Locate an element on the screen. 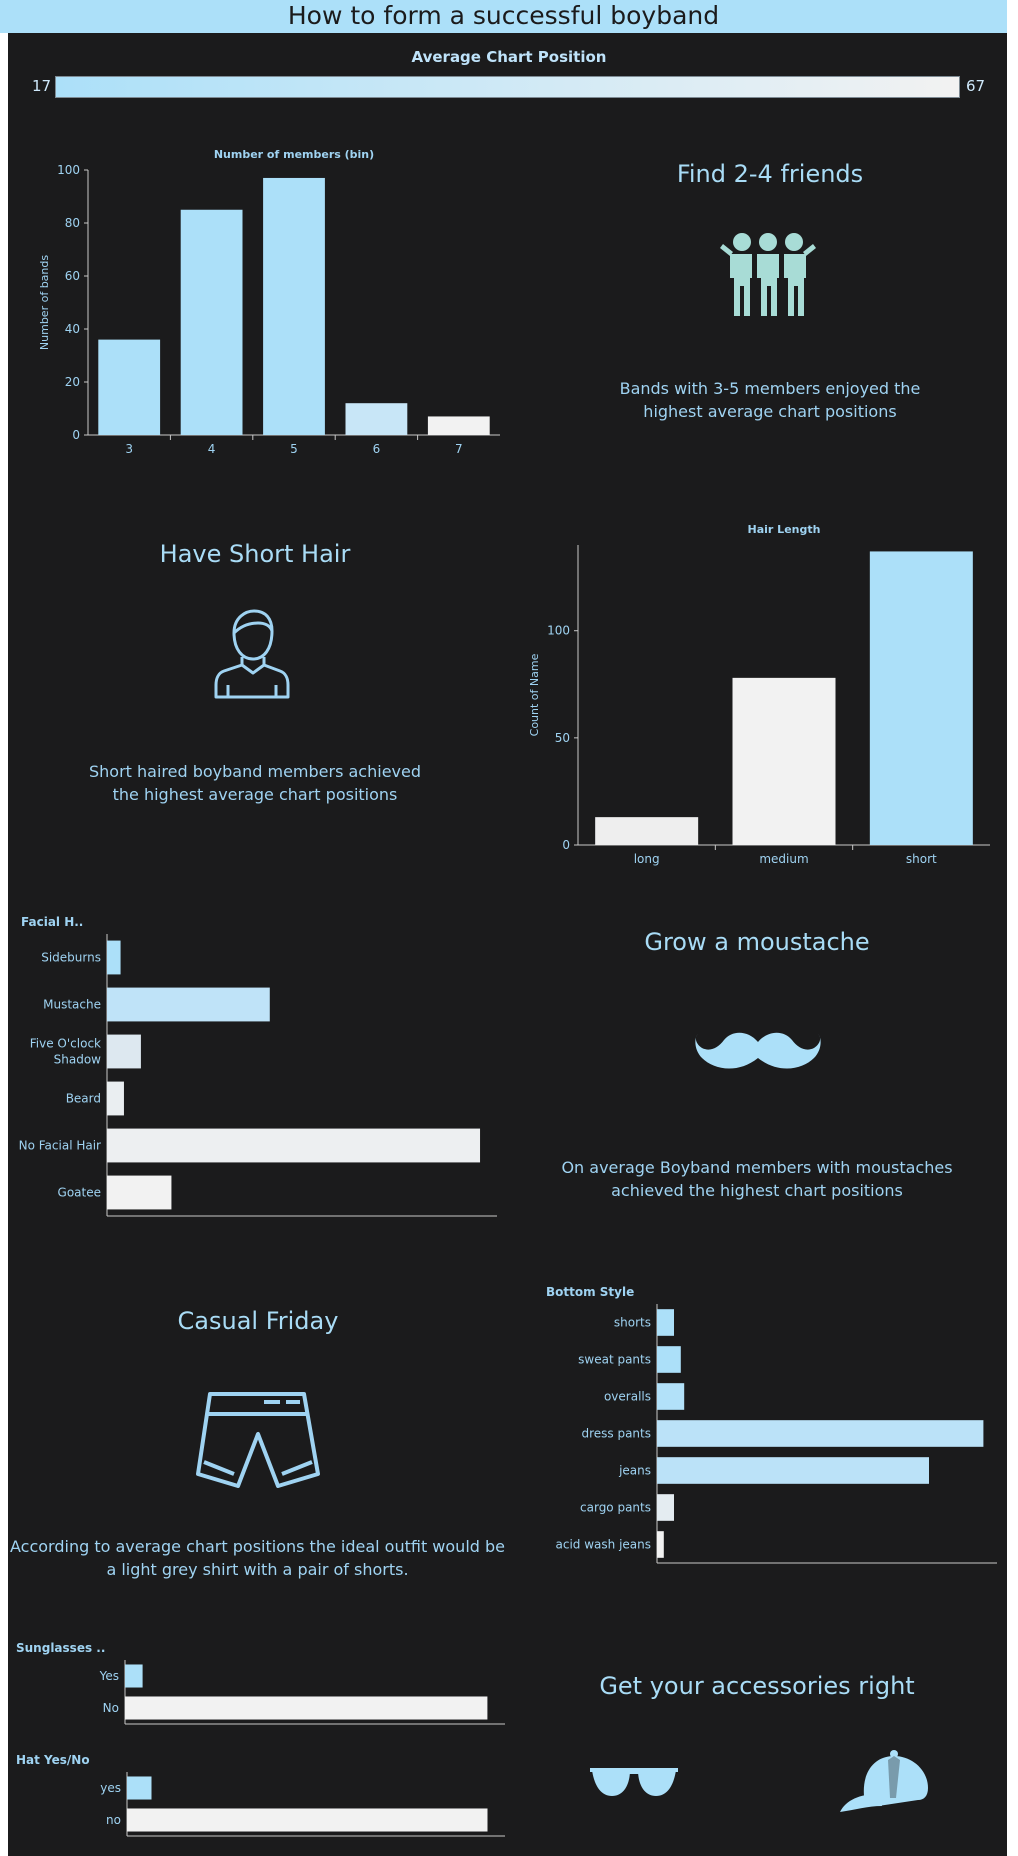 Image resolution: width=1018 pixels, height=1856 pixels. outfit-heading: Casual Friday is located at coordinates (258, 1321).